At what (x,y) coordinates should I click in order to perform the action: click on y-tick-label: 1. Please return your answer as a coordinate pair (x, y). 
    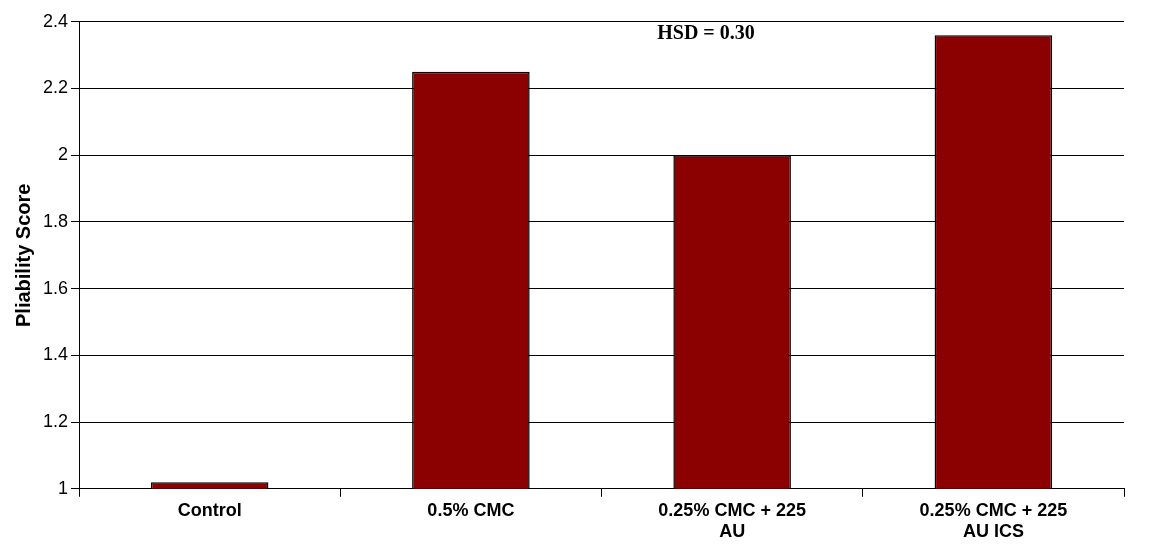
    Looking at the image, I should click on (63, 487).